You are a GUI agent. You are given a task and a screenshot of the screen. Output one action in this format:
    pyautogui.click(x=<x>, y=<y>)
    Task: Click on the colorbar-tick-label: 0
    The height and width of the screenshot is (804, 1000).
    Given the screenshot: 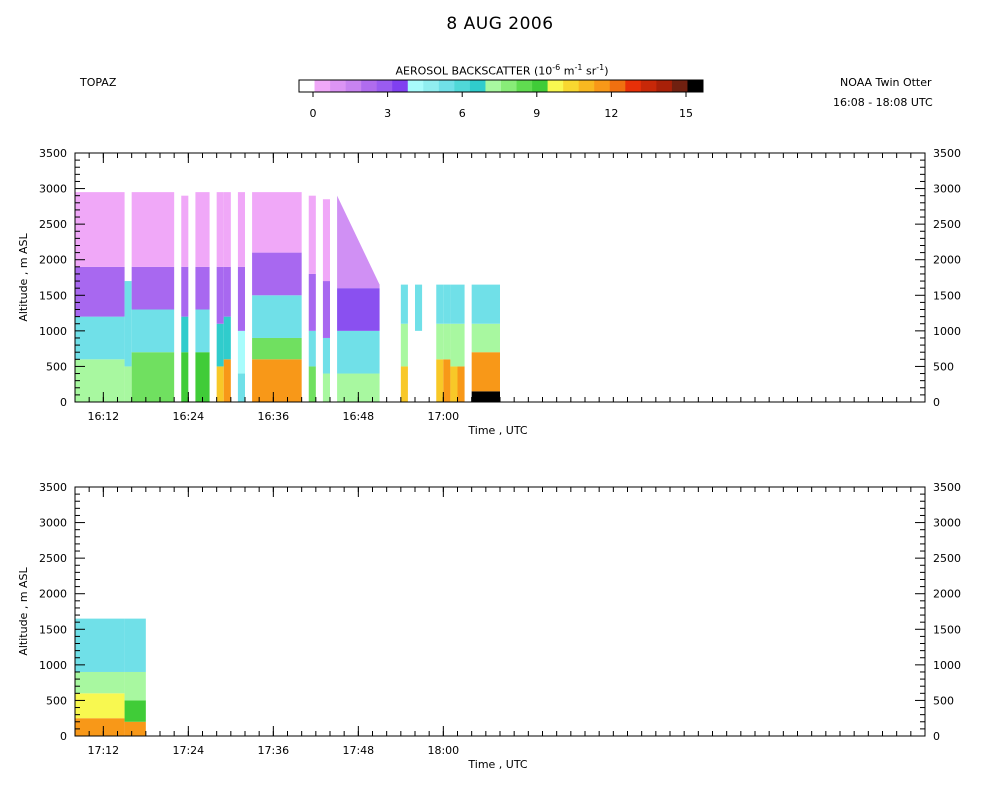 What is the action you would take?
    pyautogui.click(x=313, y=113)
    